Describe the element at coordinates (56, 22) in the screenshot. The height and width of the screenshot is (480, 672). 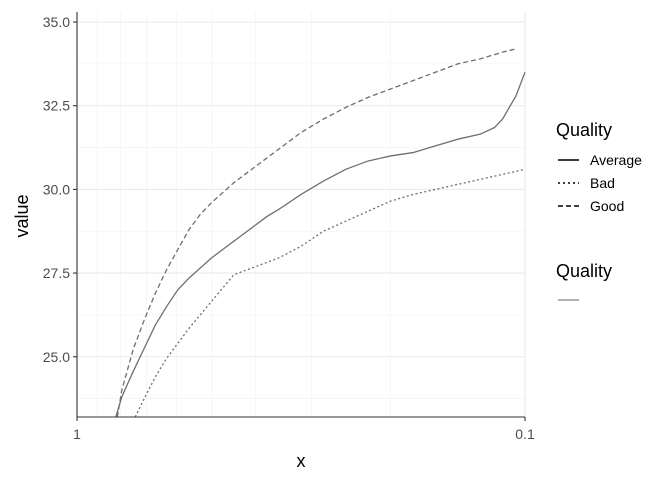
I see `y-tick-label-4: 35.0` at that location.